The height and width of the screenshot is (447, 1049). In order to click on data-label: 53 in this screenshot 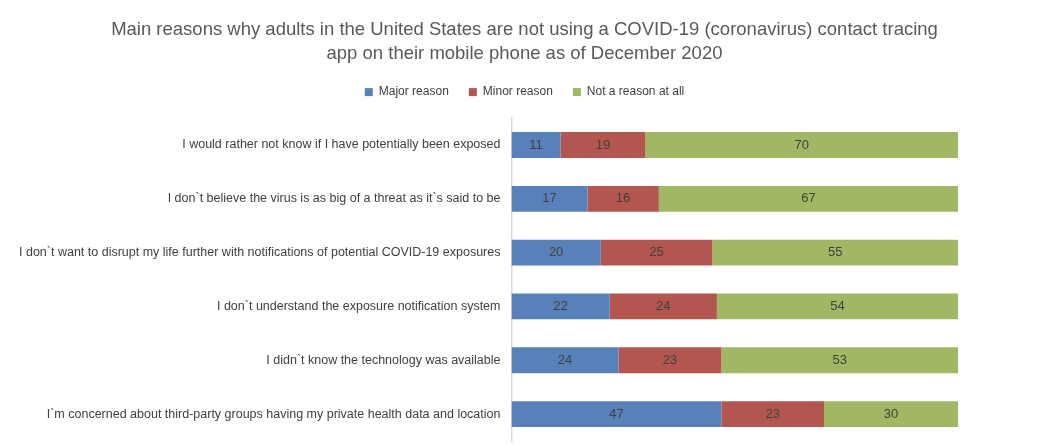, I will do `click(839, 359)`.